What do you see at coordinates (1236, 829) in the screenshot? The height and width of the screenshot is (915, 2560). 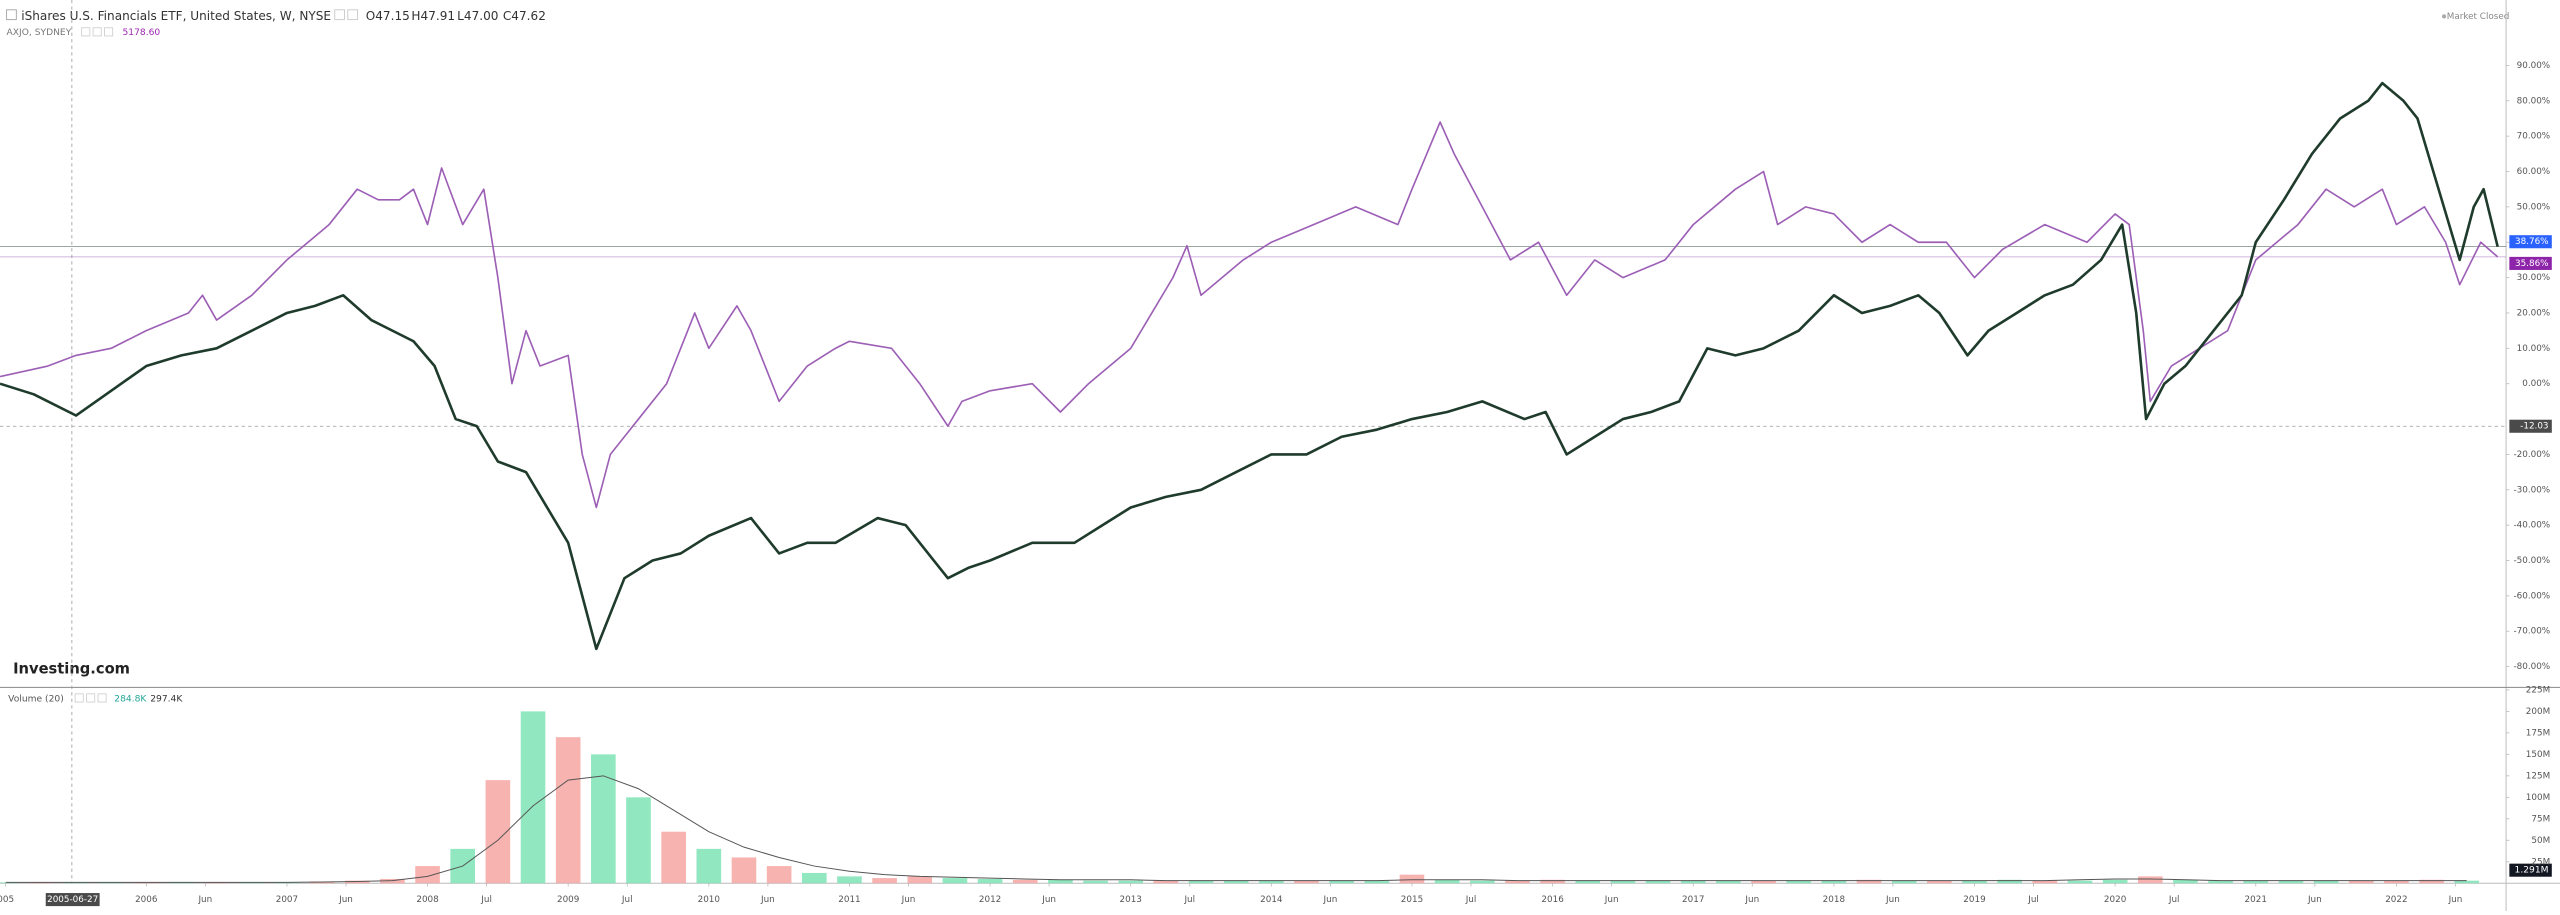 I see `volume-ma-line` at bounding box center [1236, 829].